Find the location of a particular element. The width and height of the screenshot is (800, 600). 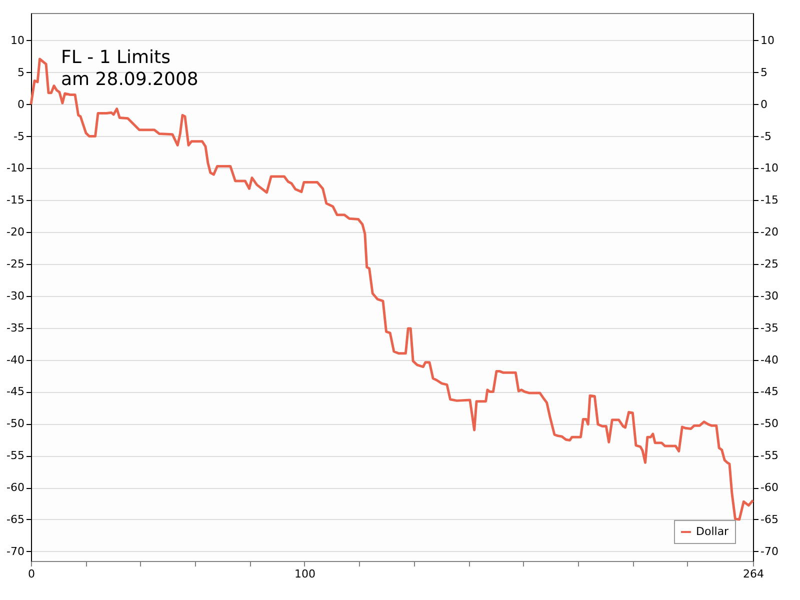

y2-tick-label: -30 is located at coordinates (769, 295).